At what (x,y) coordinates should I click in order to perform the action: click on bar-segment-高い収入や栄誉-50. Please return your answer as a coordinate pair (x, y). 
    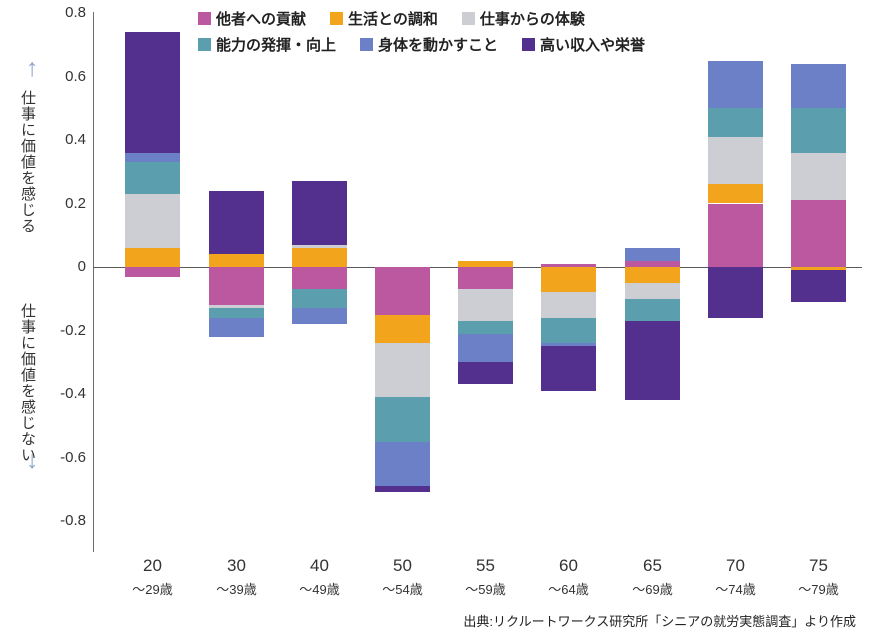
    Looking at the image, I should click on (402, 489).